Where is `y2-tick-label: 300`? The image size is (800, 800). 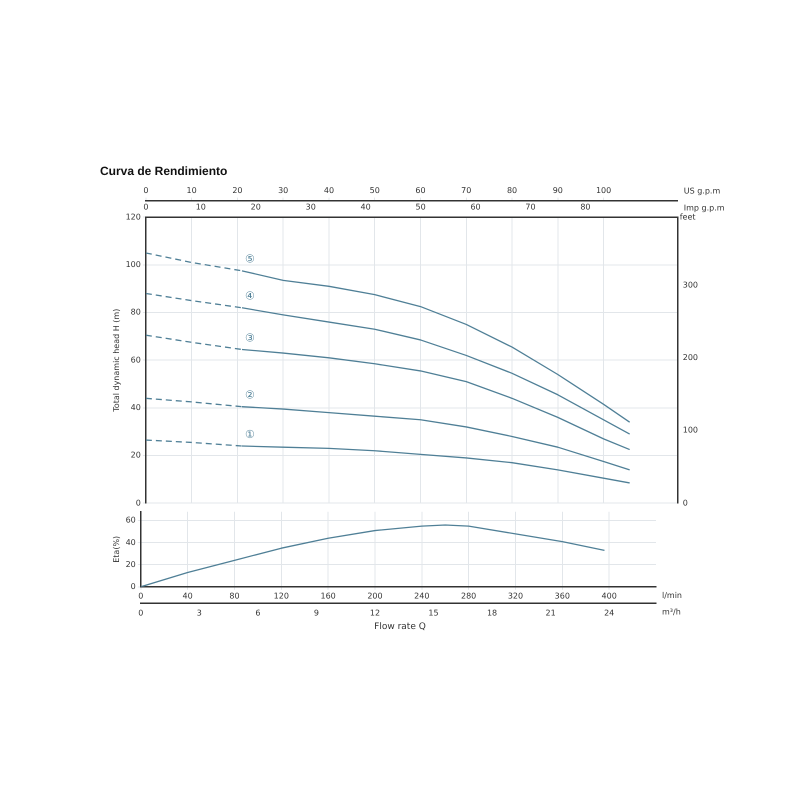 y2-tick-label: 300 is located at coordinates (690, 285).